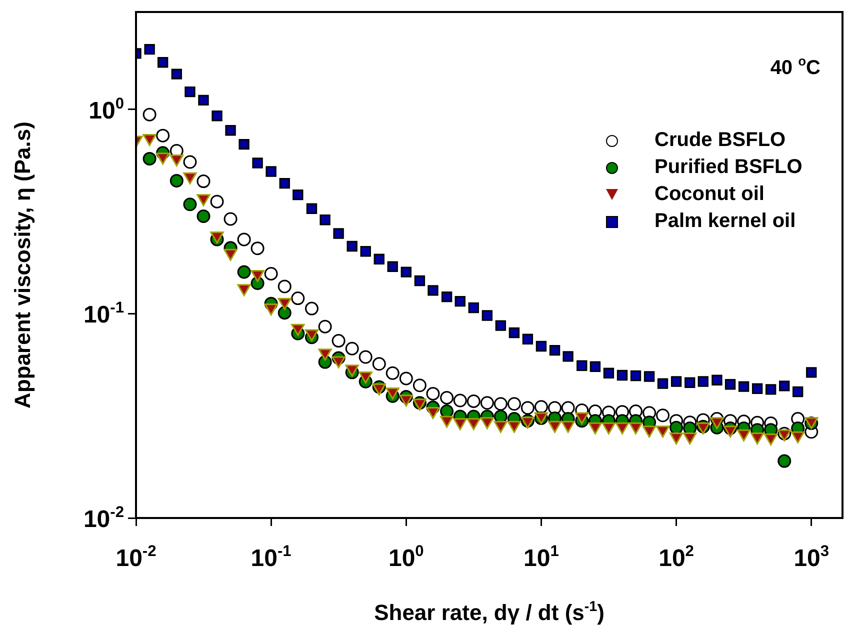 The width and height of the screenshot is (851, 638). Describe the element at coordinates (728, 167) in the screenshot. I see `legend-label: Purified BSFLO` at that location.